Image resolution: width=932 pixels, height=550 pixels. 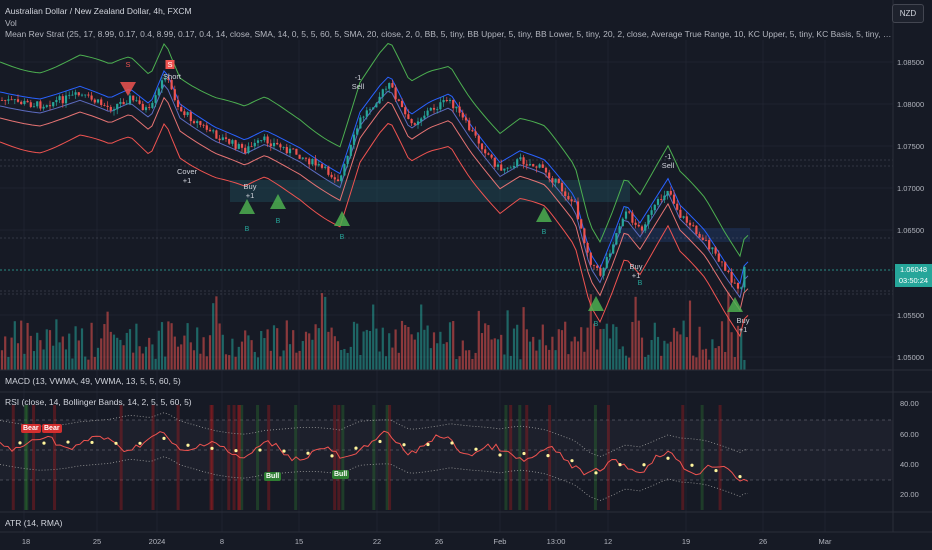 I want to click on rsi-tick: 40.00, so click(x=909, y=464).